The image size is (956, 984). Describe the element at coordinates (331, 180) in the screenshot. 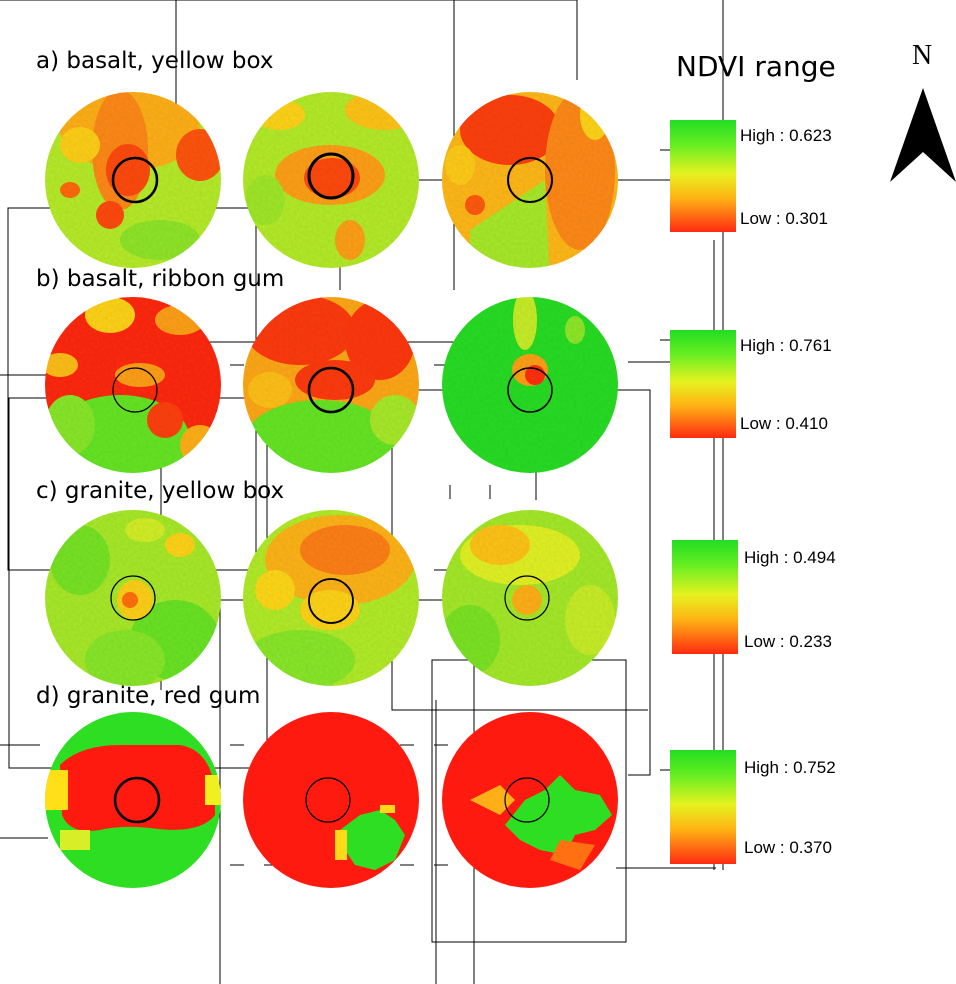

I see `plot-a2` at that location.